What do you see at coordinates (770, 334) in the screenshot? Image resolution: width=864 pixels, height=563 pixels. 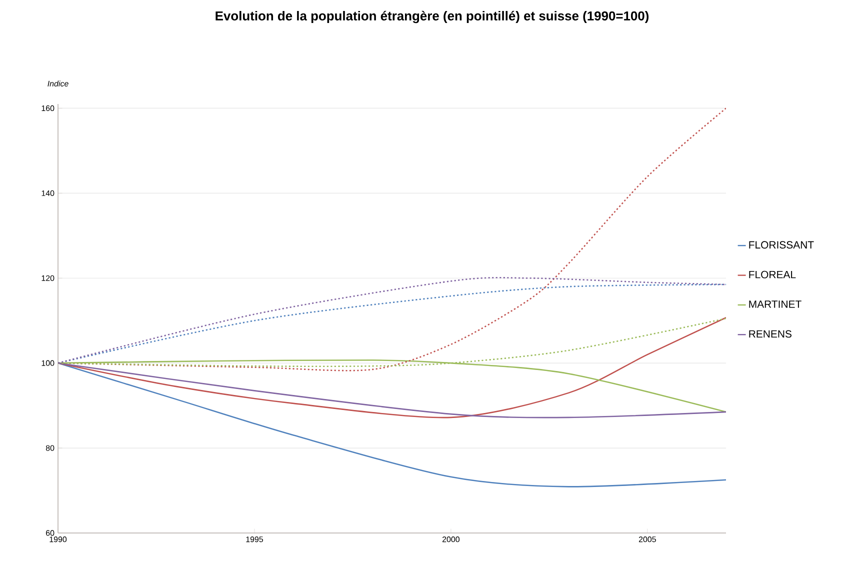 I see `legend-label: RENENS` at bounding box center [770, 334].